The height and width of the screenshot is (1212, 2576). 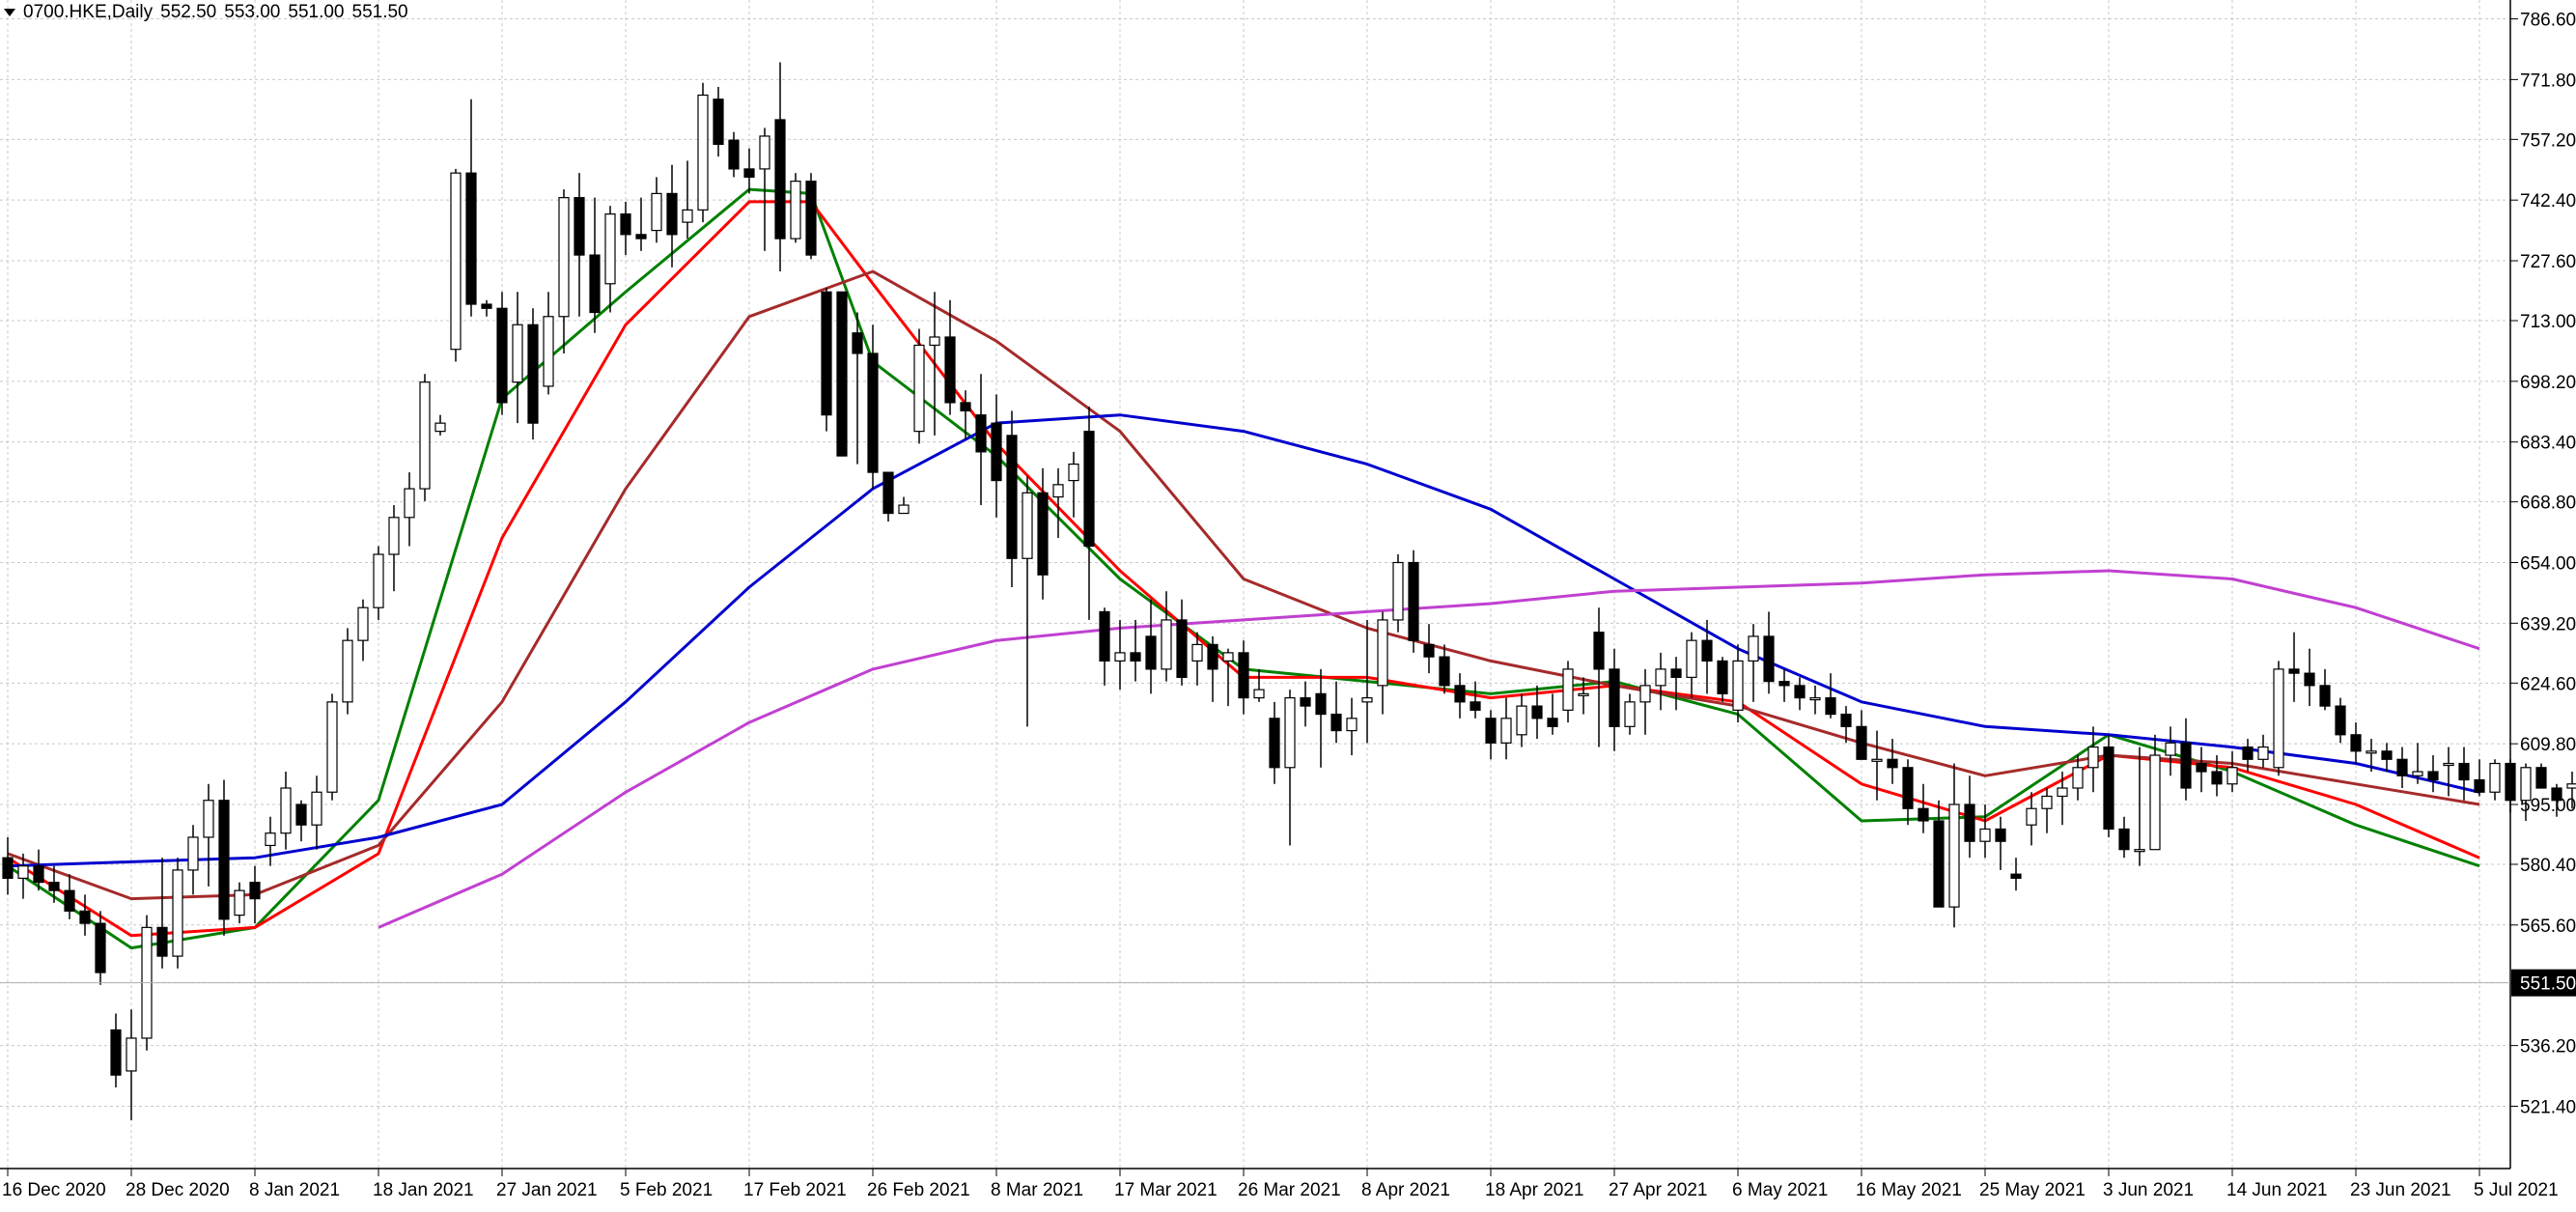 What do you see at coordinates (295, 1190) in the screenshot?
I see `x-tick-label: 8 Jan 2021` at bounding box center [295, 1190].